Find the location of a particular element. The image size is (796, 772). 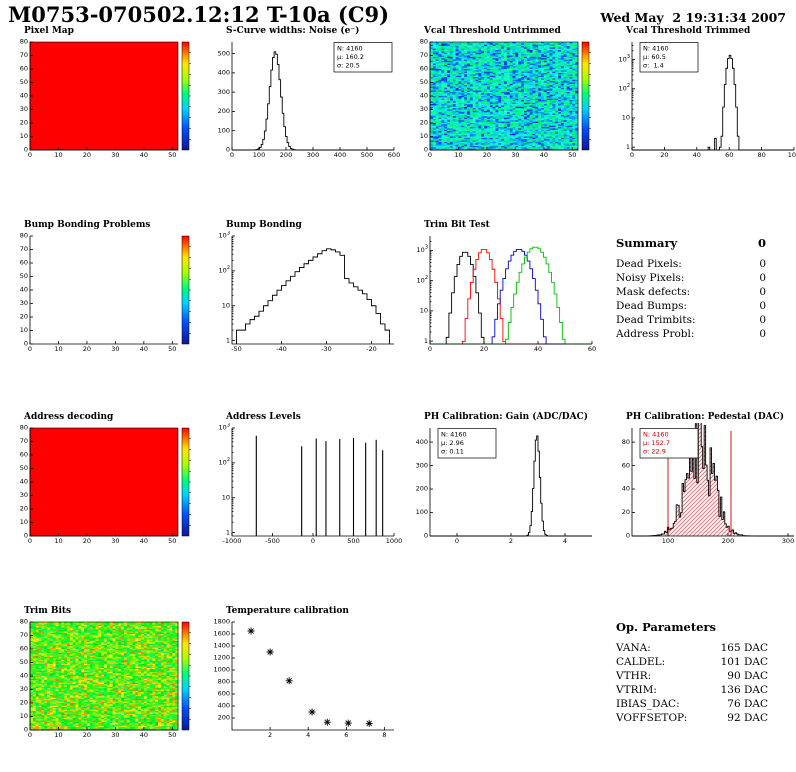

scurve-noise-panel: S-Curve widths: Noise (e⁻) is located at coordinates (304, 94).